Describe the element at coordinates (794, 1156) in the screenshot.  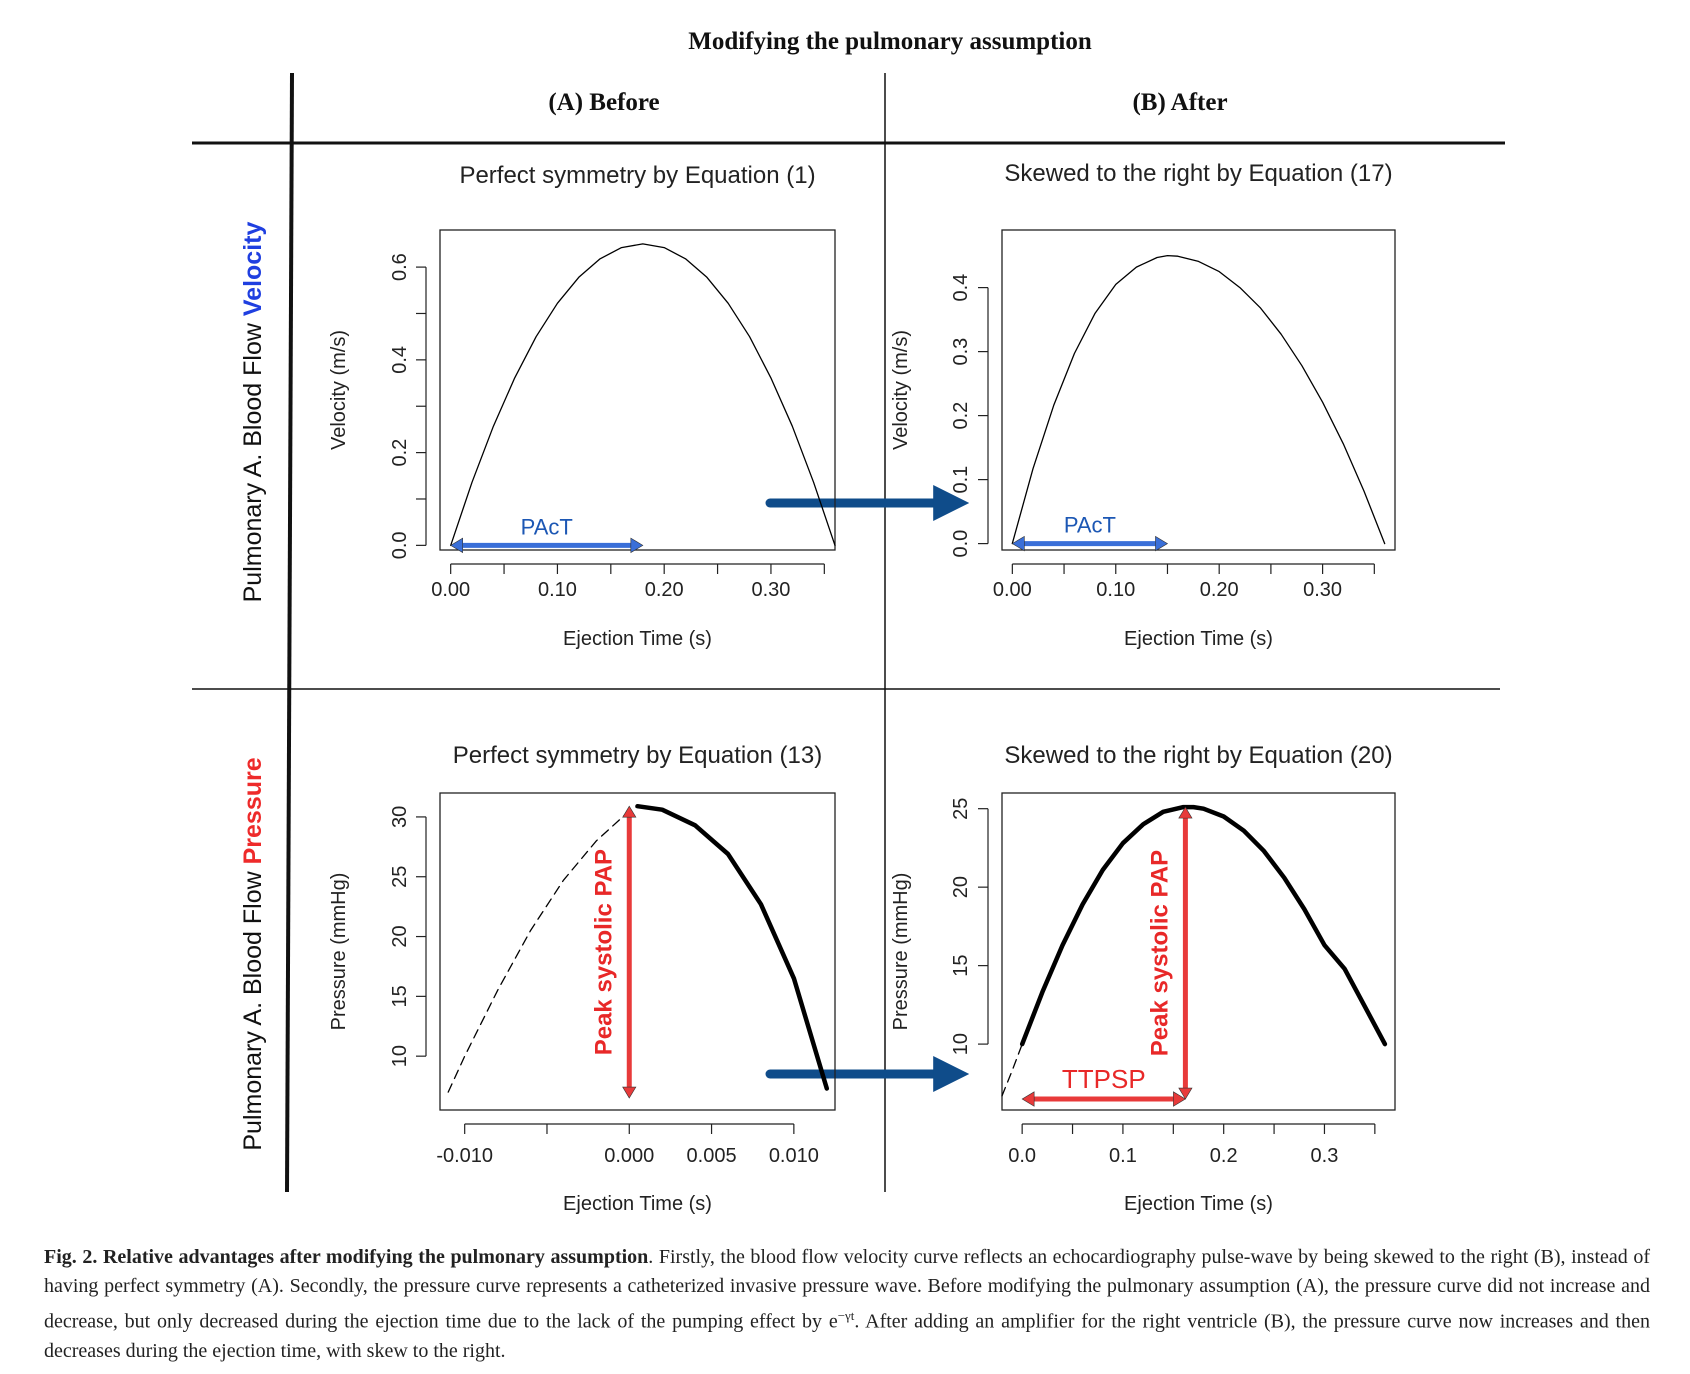
I see `x-tick-label: 0.010` at that location.